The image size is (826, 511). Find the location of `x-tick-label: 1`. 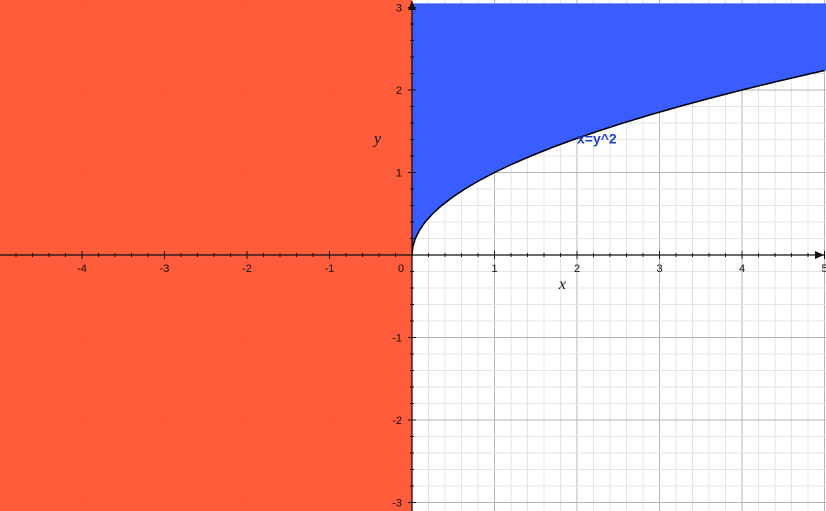

x-tick-label: 1 is located at coordinates (494, 269).